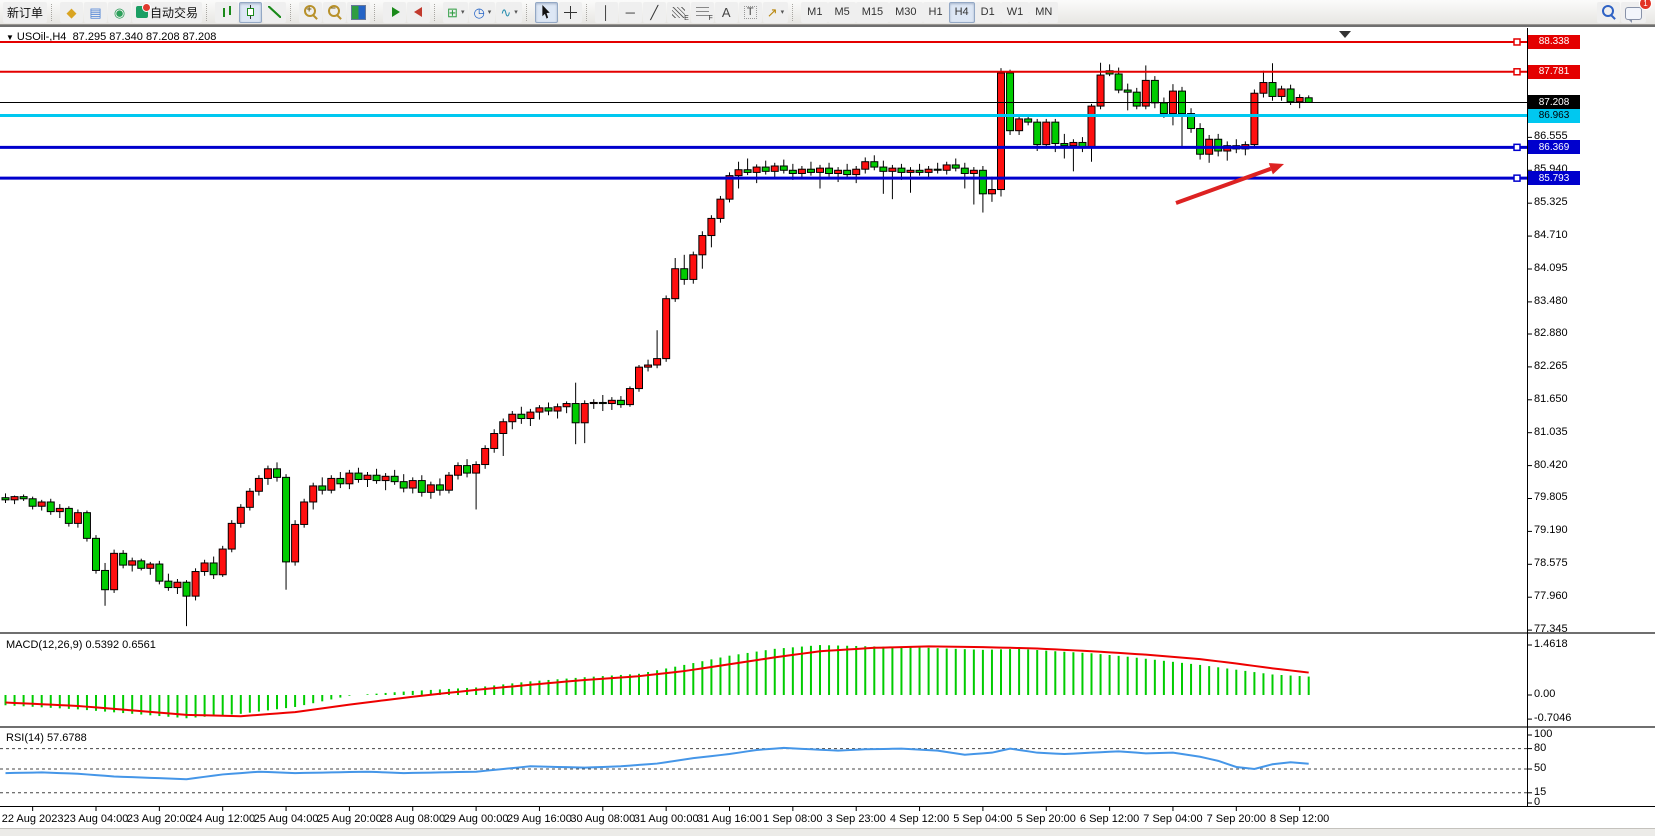 The height and width of the screenshot is (836, 1655). What do you see at coordinates (666, 819) in the screenshot?
I see `date-label: 31 Aug 00:00` at bounding box center [666, 819].